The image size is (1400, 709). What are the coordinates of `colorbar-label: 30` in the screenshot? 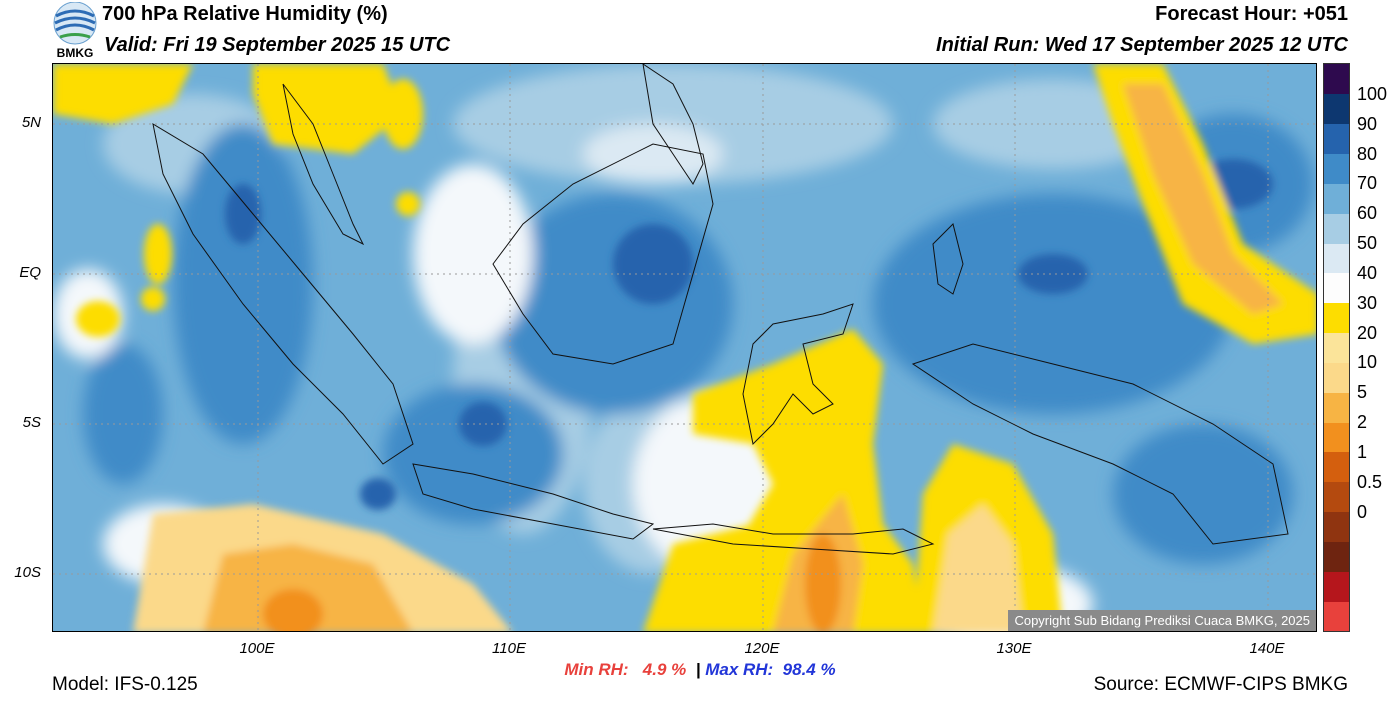 It's located at (1367, 302).